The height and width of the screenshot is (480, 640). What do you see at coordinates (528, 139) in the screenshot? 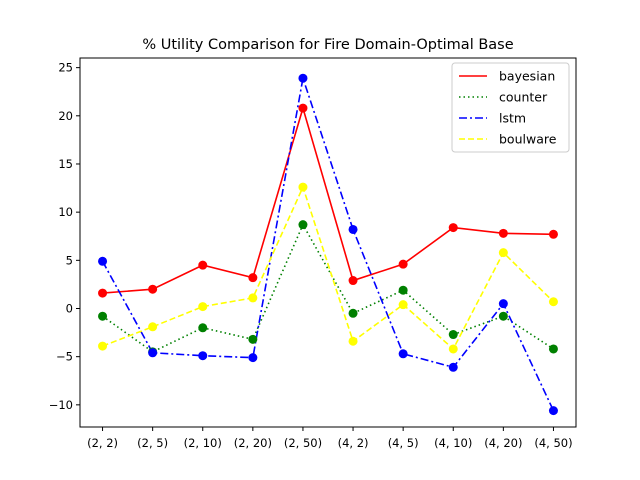
I see `legend-label-boulware: boulware` at bounding box center [528, 139].